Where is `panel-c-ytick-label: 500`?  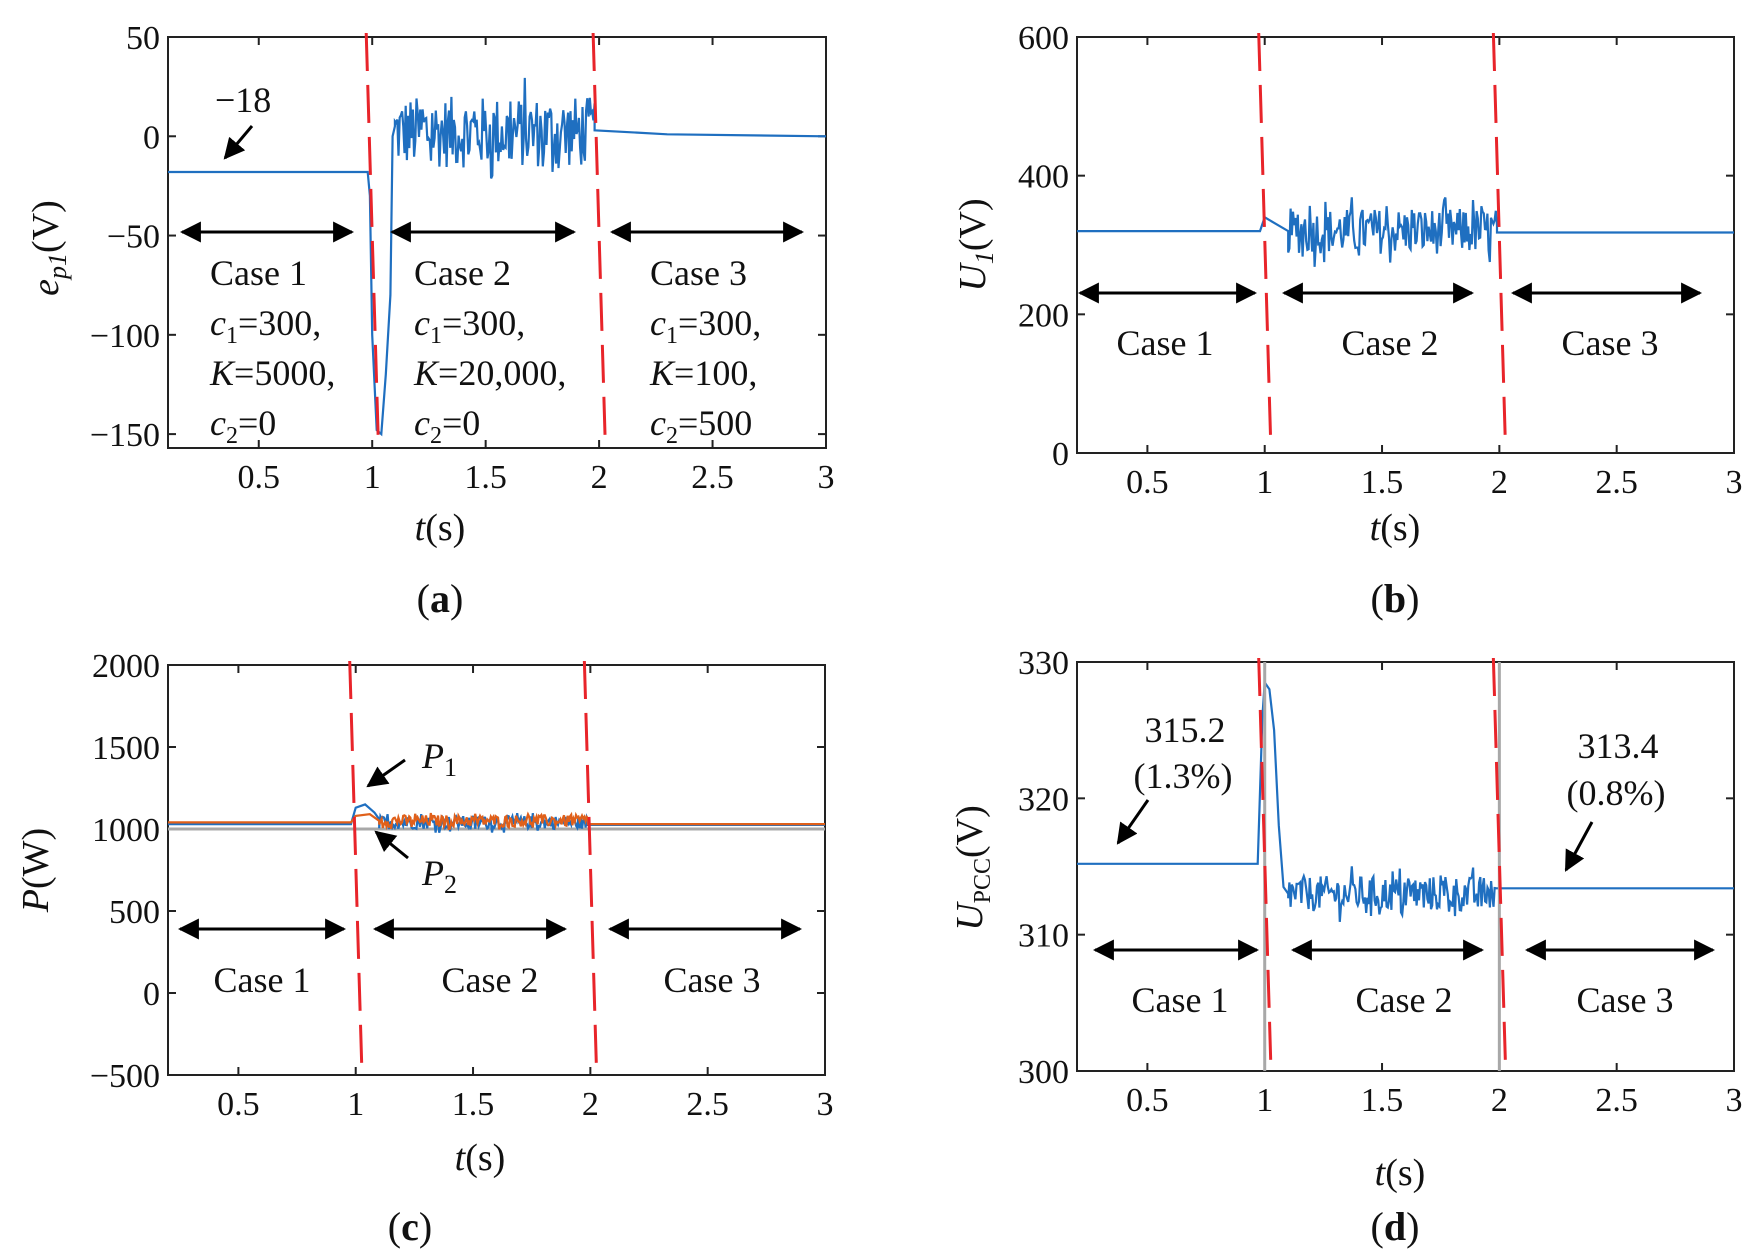
panel-c-ytick-label: 500 is located at coordinates (134, 912).